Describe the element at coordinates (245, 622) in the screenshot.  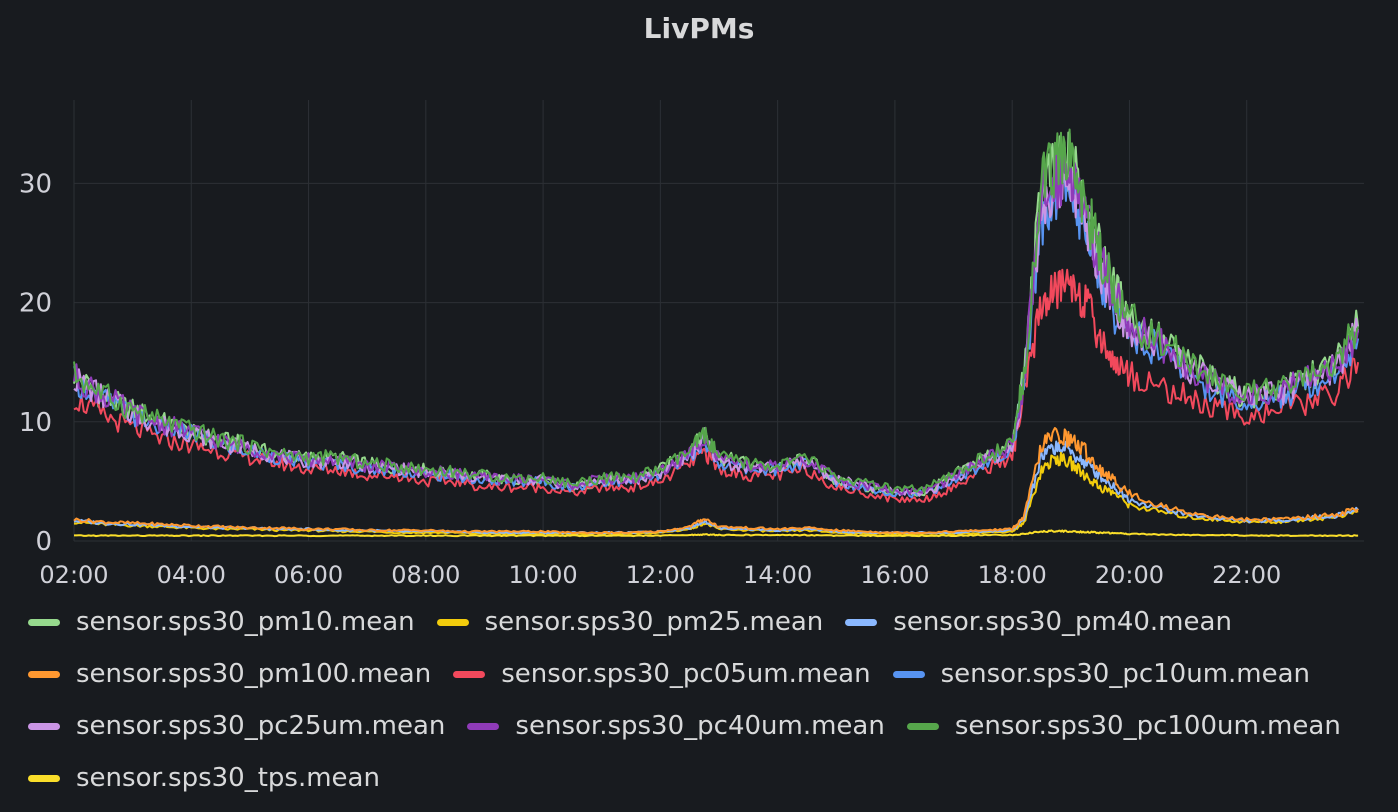
I see `legend-label: sensor.sps30_pm10.mean` at that location.